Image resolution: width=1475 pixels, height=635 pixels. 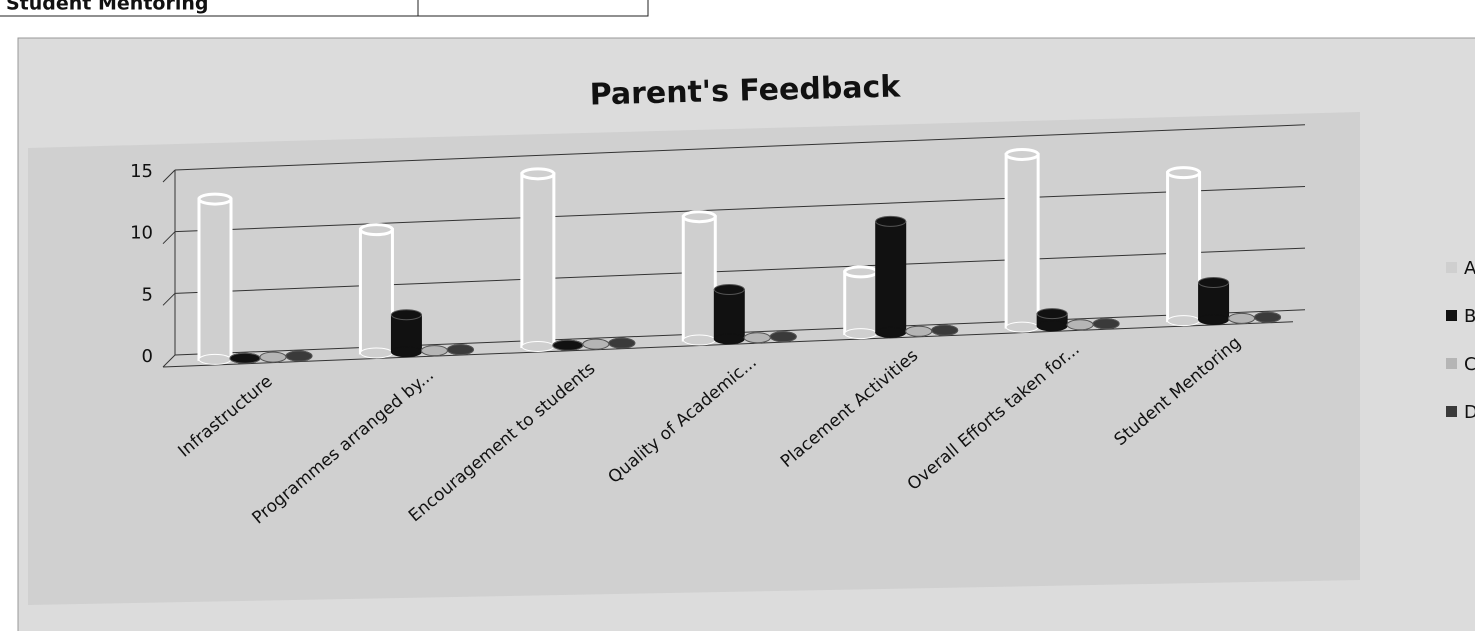 What do you see at coordinates (141, 233) in the screenshot?
I see `y-tick-label: 10` at bounding box center [141, 233].